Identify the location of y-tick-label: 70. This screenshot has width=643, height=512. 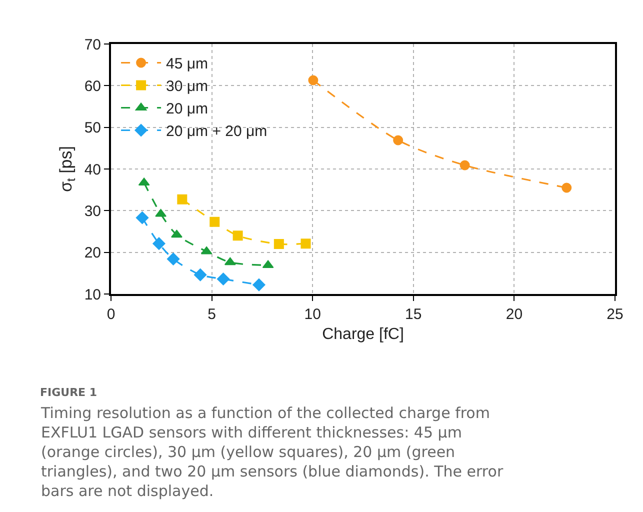
(92, 45).